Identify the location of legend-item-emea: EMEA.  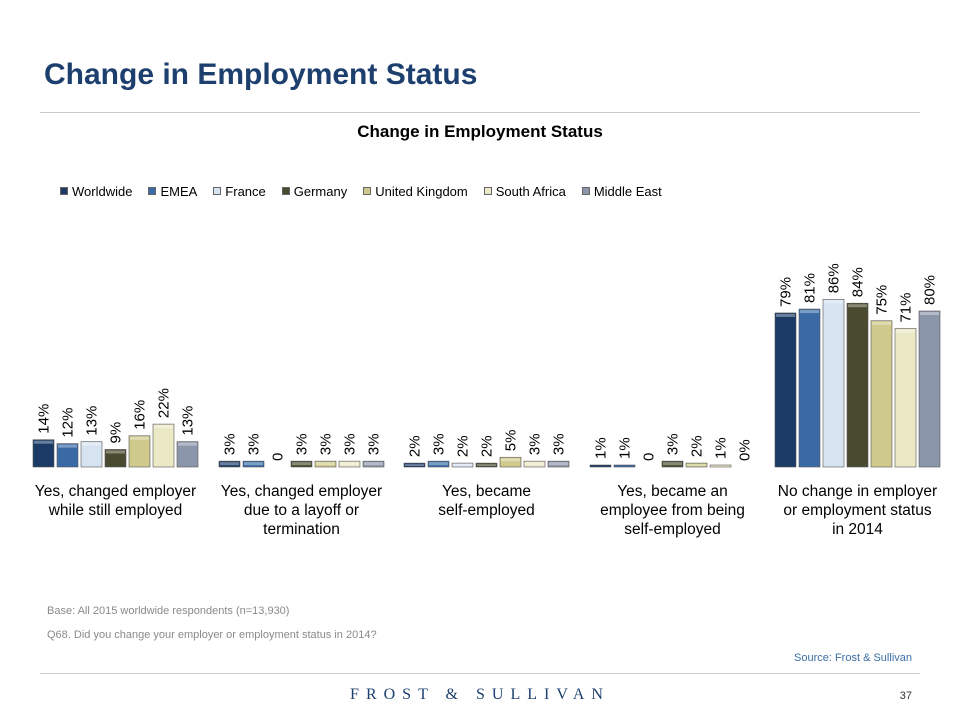
(172, 191).